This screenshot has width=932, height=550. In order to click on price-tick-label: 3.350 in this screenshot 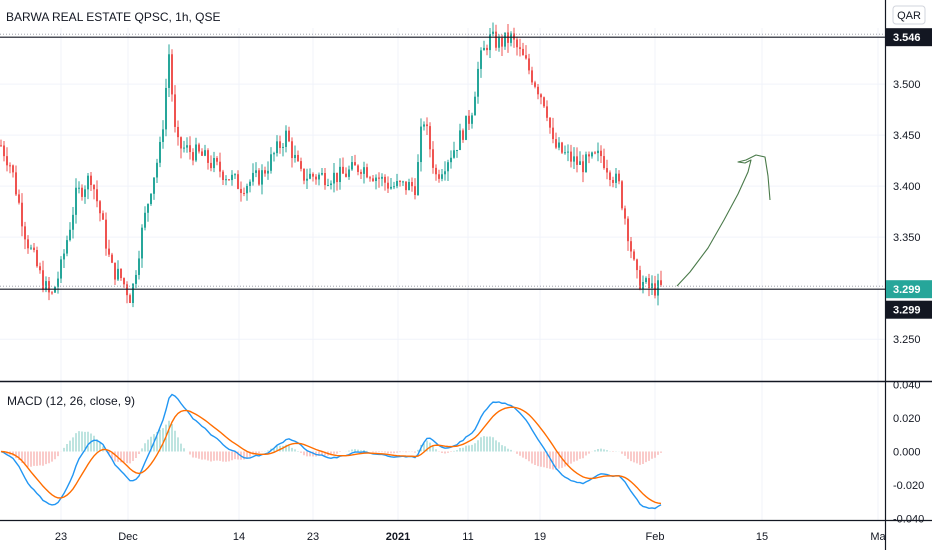, I will do `click(907, 238)`.